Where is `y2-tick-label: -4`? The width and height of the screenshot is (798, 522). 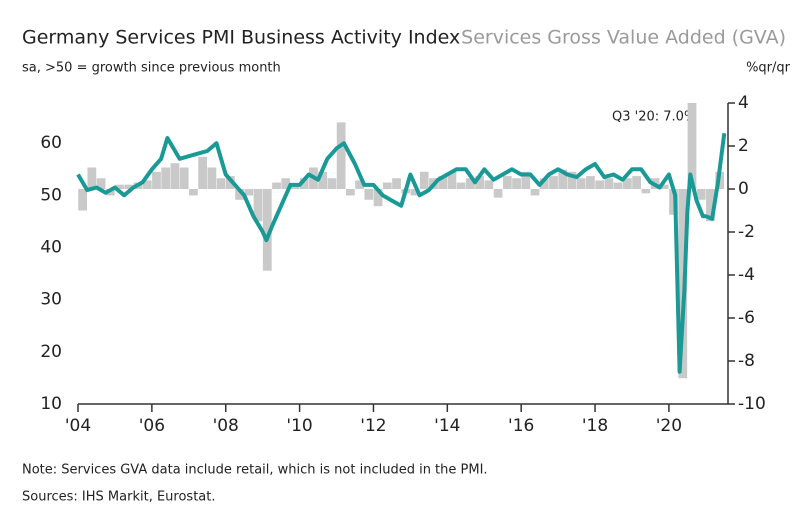
y2-tick-label: -4 is located at coordinates (746, 275).